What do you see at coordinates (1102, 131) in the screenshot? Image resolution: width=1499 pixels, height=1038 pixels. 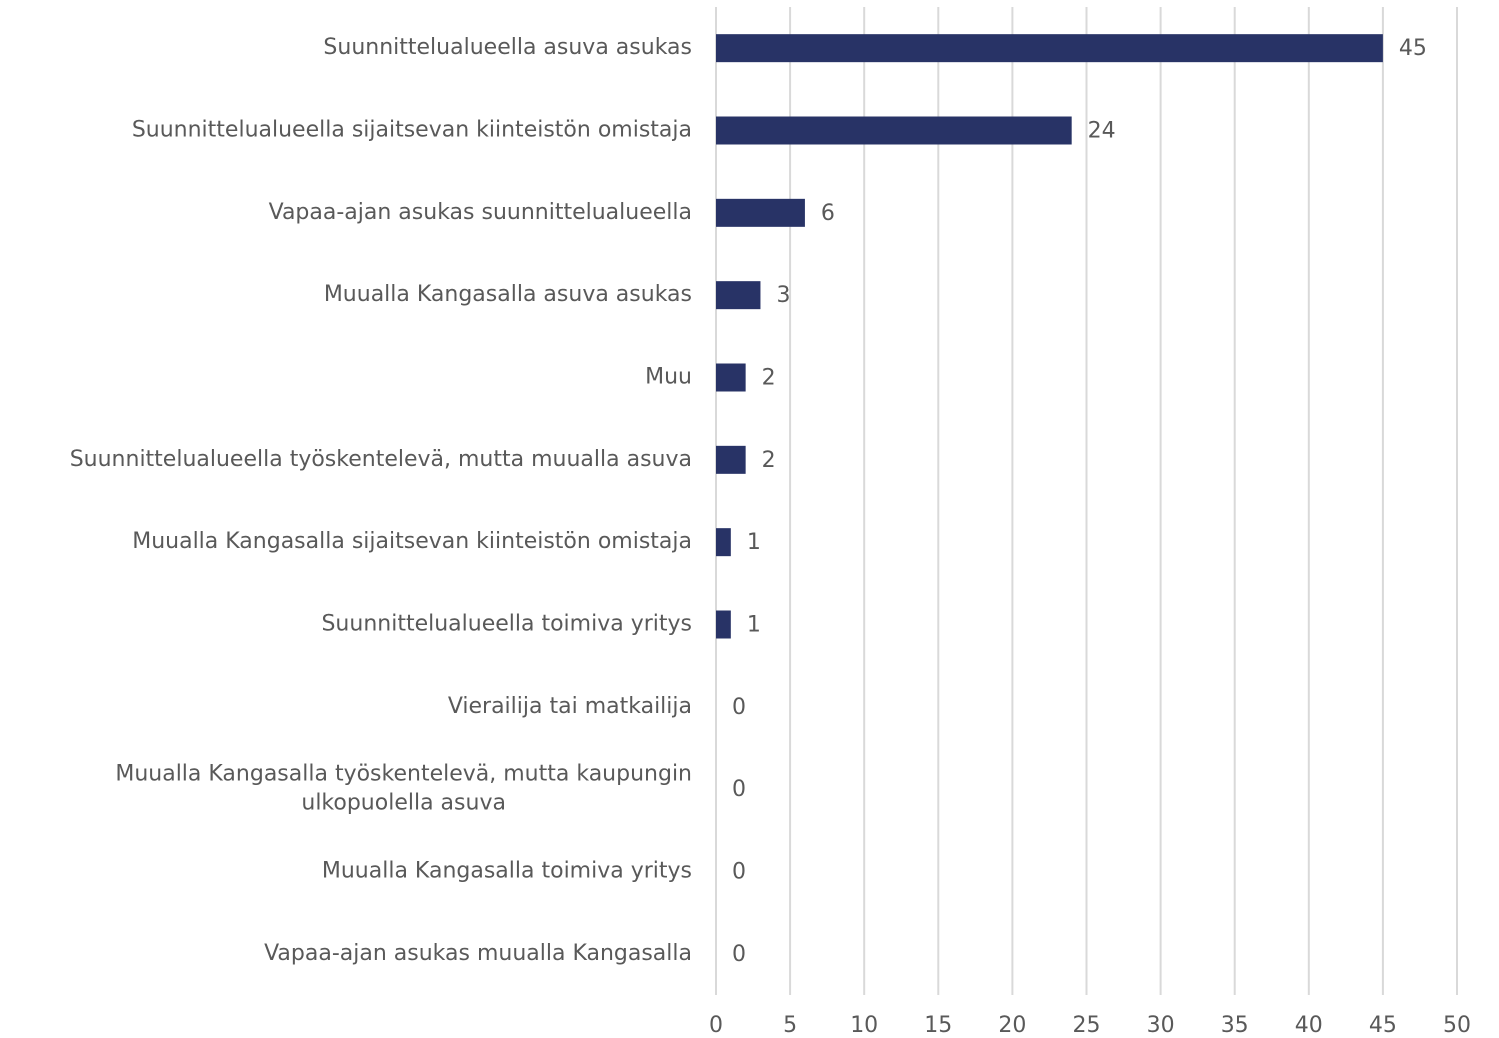 I see `data-label: 24` at bounding box center [1102, 131].